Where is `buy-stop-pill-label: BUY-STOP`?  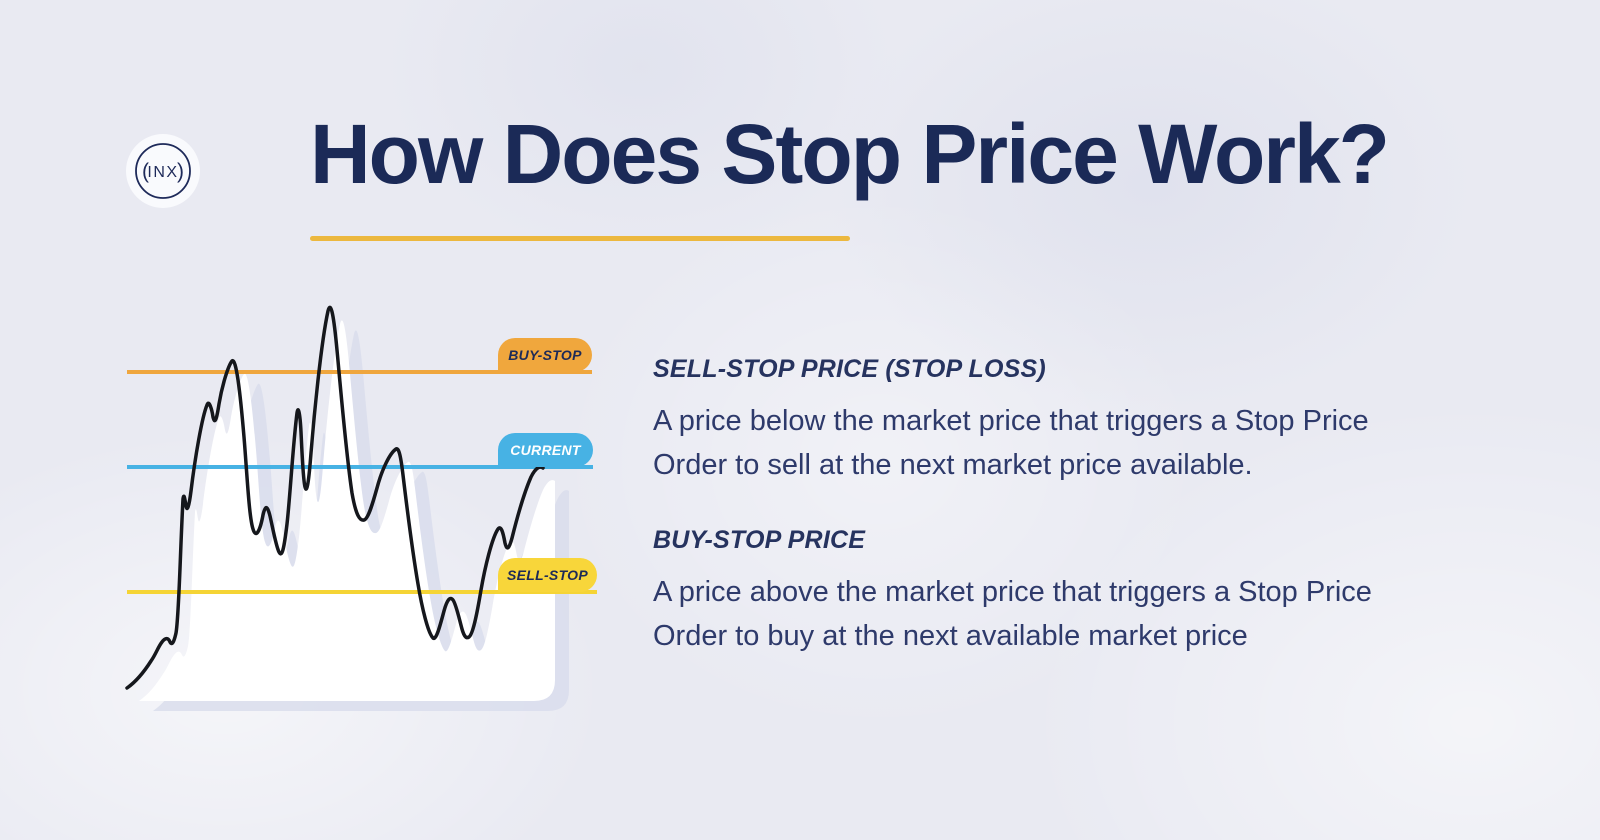 buy-stop-pill-label: BUY-STOP is located at coordinates (545, 355).